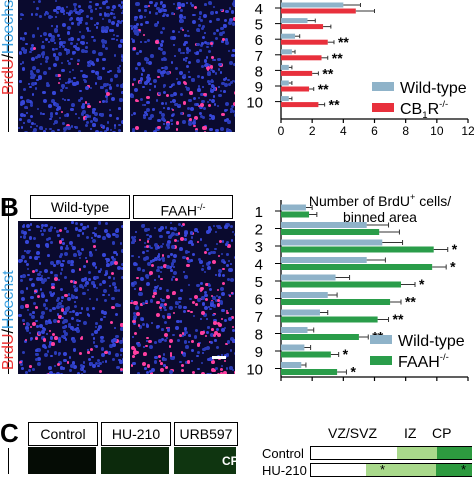 The width and height of the screenshot is (474, 478). What do you see at coordinates (352, 433) in the screenshot?
I see `panel-c-col-vzsvz: VZ/SVZ` at bounding box center [352, 433].